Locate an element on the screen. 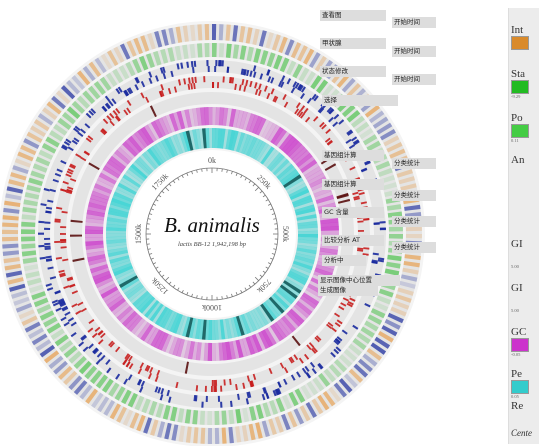 This screenshot has height=446, width=539. label-inner-5: 分析中 is located at coordinates (344, 260).